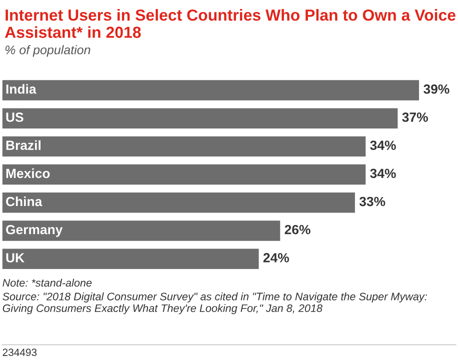  Describe the element at coordinates (15, 257) in the screenshot. I see `y-tick-label: UK` at that location.